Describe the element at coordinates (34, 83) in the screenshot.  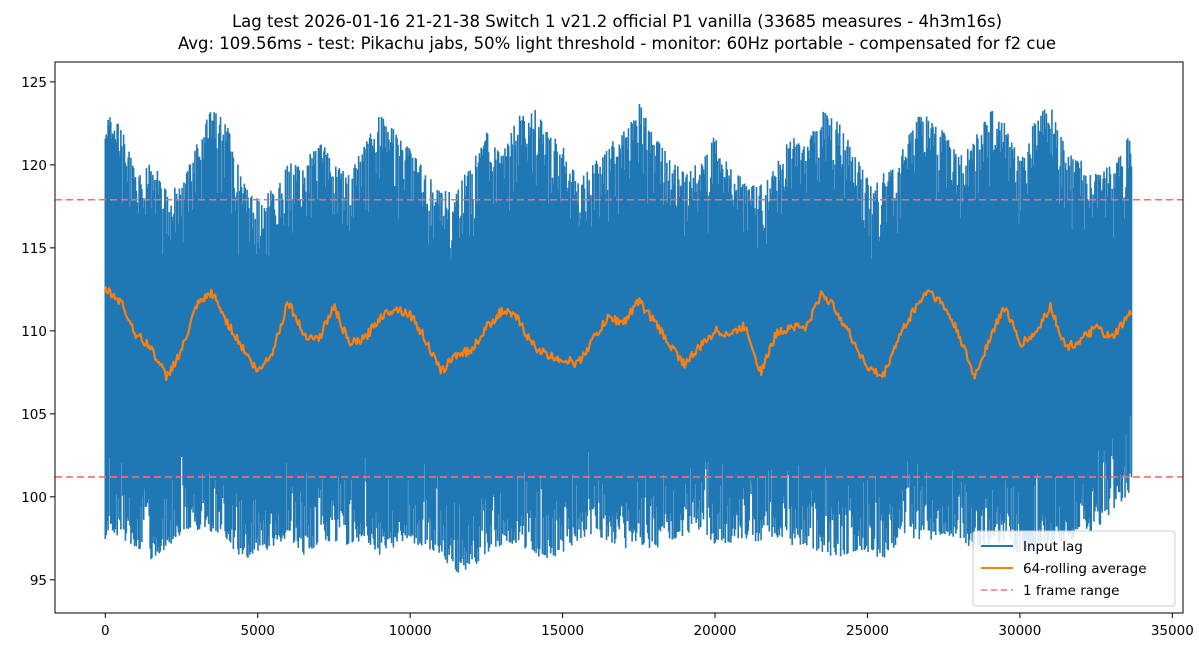
I see `y-tick-label: 125` at that location.